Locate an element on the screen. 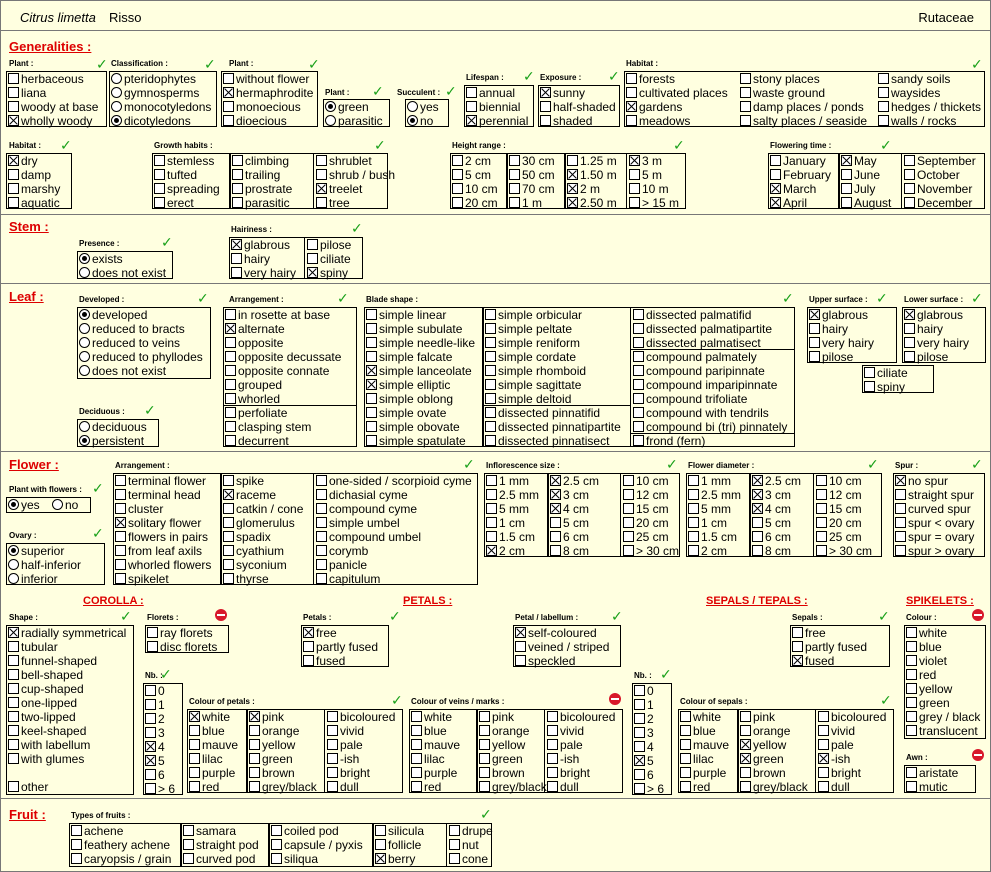 This screenshot has width=991, height=872. checkbox-flow_a: February is located at coordinates (800, 175).